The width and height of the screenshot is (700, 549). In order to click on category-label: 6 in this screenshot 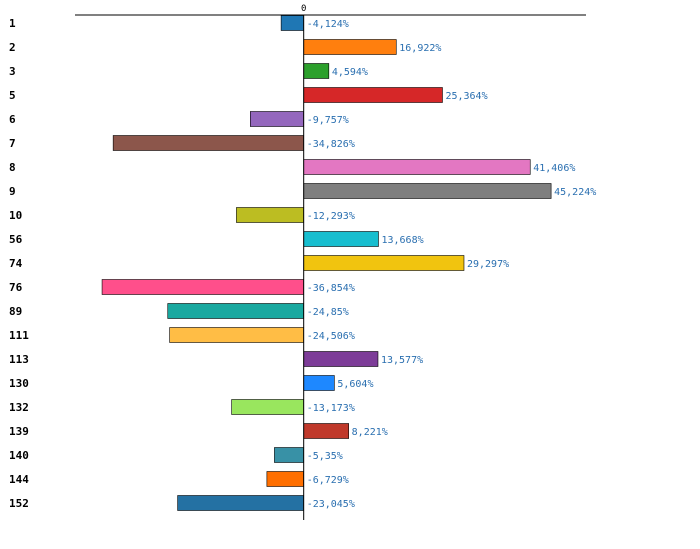, I will do `click(12, 119)`.